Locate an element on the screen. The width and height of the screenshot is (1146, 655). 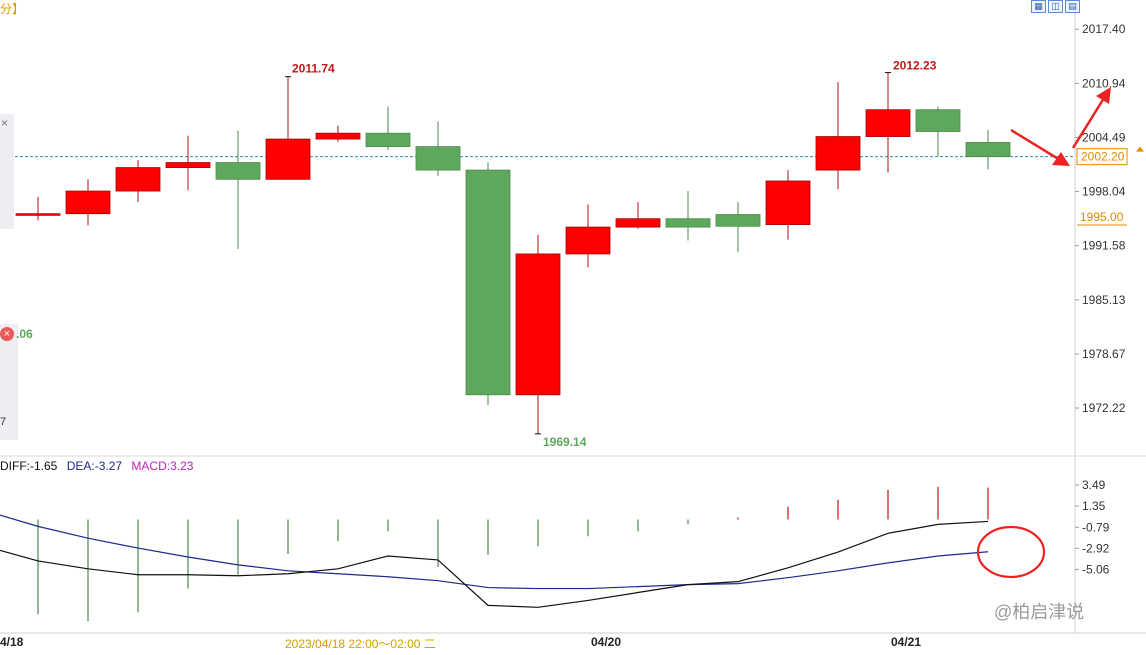
date-label-left: 4/18 is located at coordinates (12, 642).